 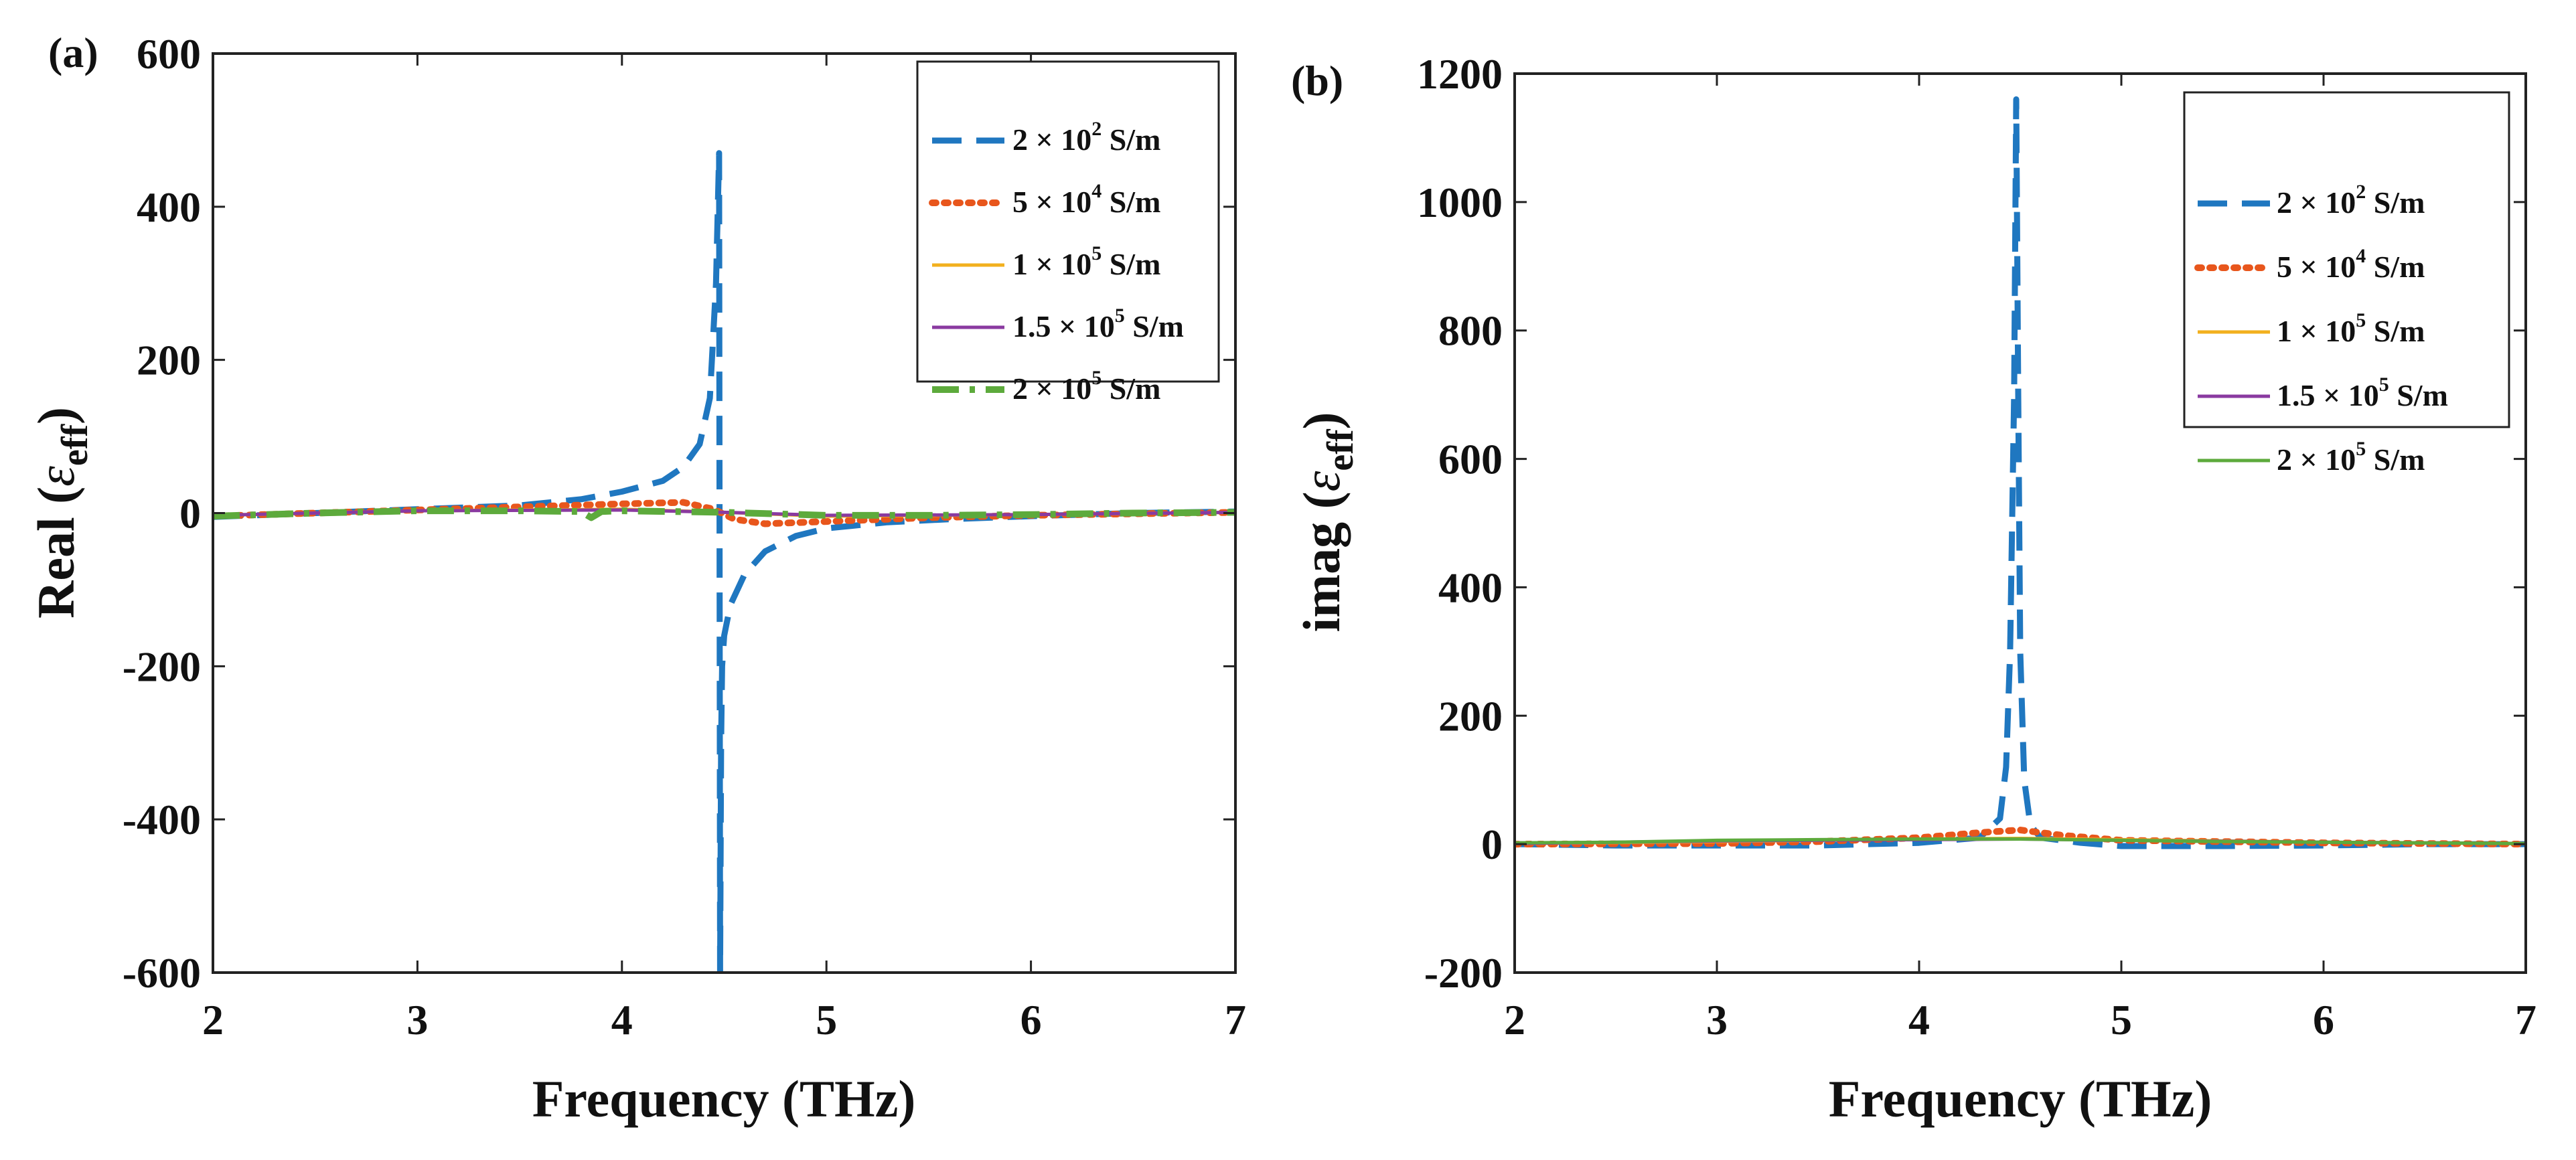 I want to click on panel-a-x-tick-label: 7, so click(x=1235, y=1020).